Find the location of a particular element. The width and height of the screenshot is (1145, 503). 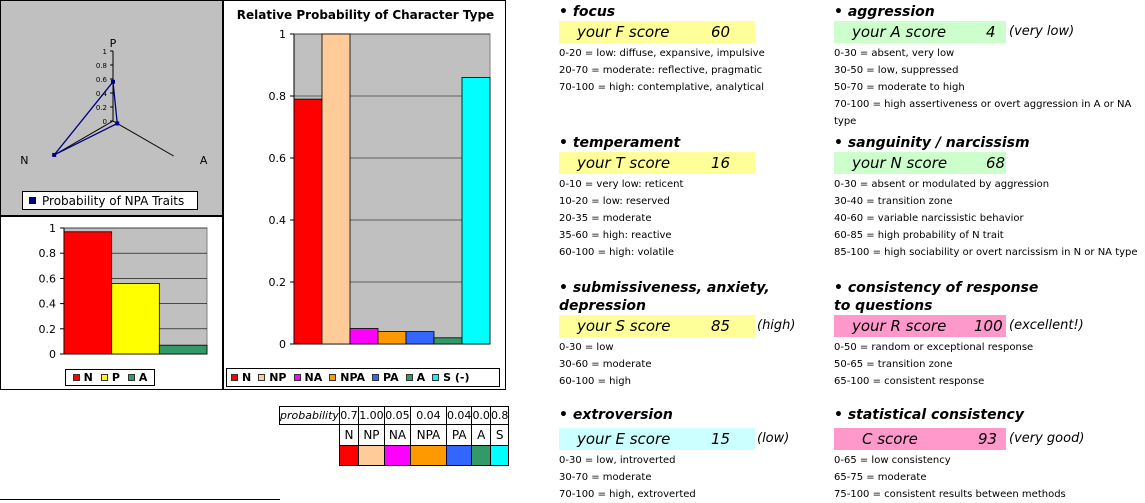

consistency-score-box: your R score 100 is located at coordinates (920, 326).